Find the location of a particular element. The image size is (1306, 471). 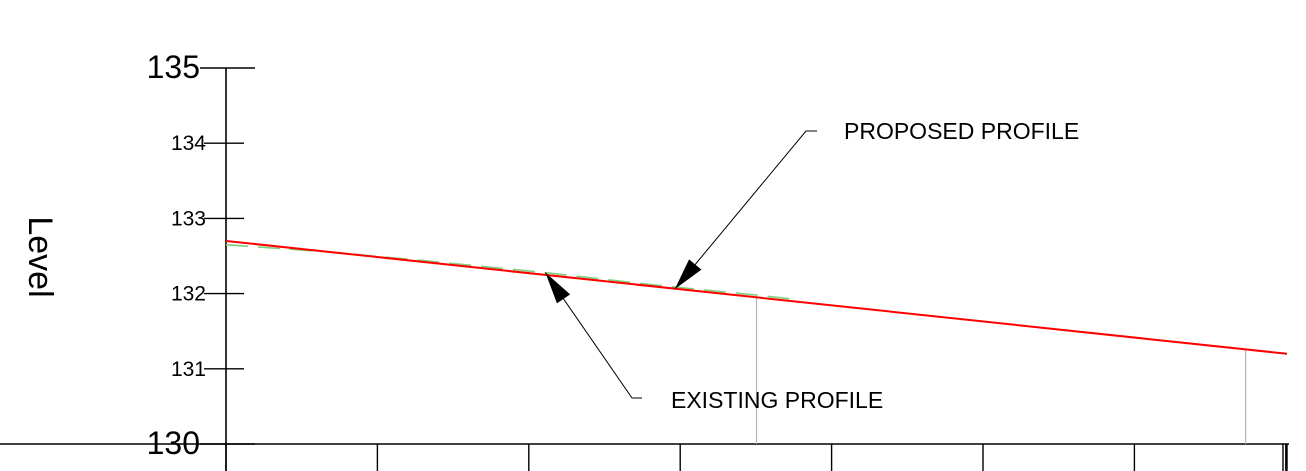

y-tick-label: 132 is located at coordinates (188, 294).